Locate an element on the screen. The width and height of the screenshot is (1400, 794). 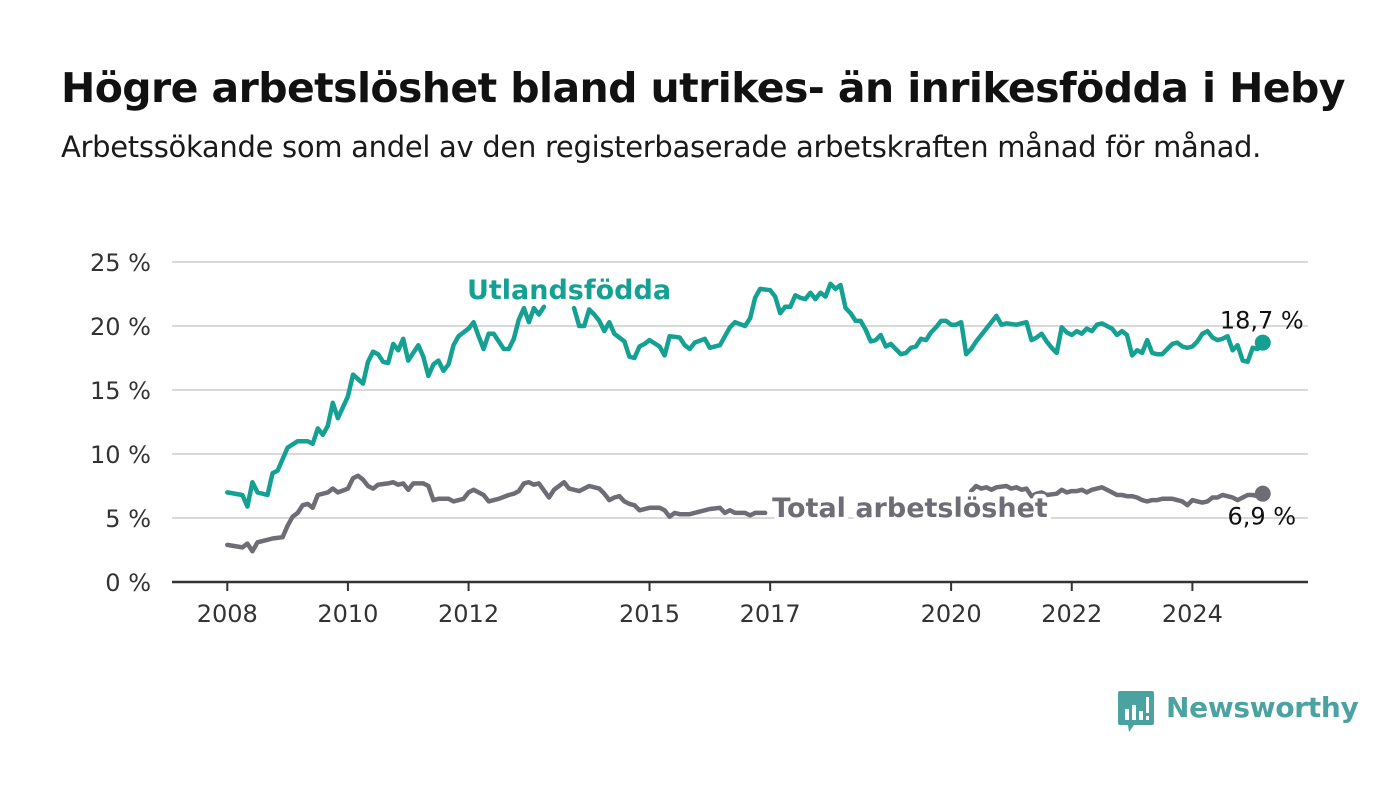
newsworthy-logo: Newsworthy is located at coordinates (1238, 713).